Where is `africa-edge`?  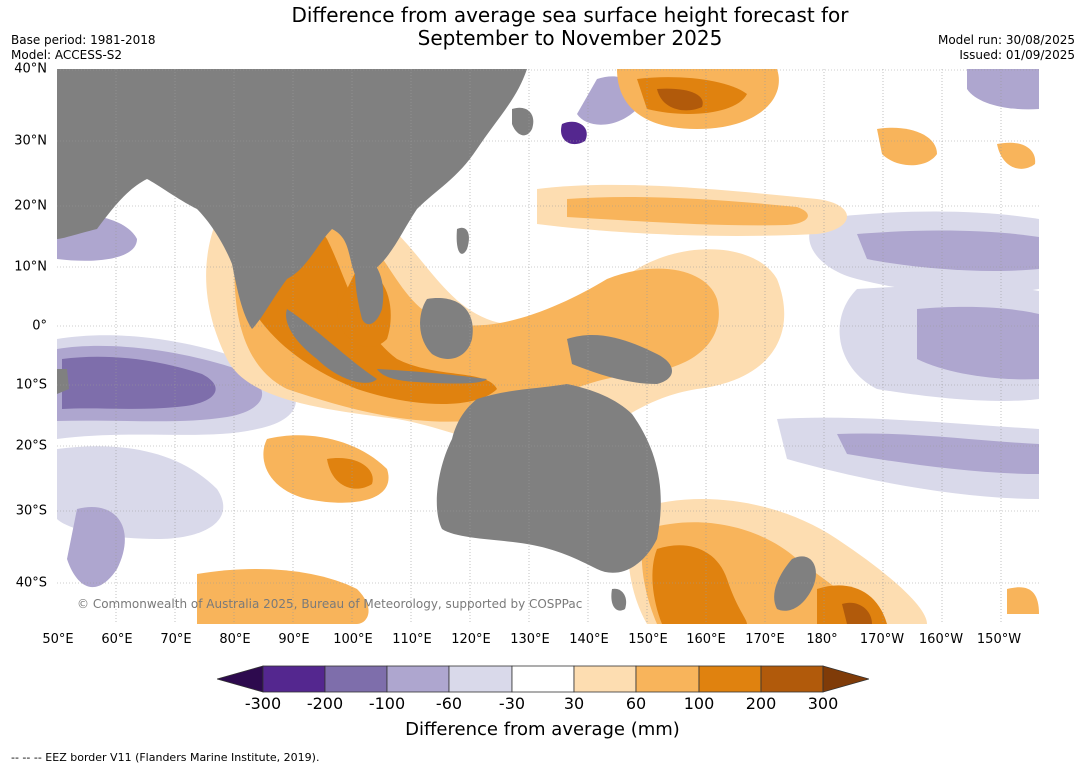
africa-edge is located at coordinates (63, 381).